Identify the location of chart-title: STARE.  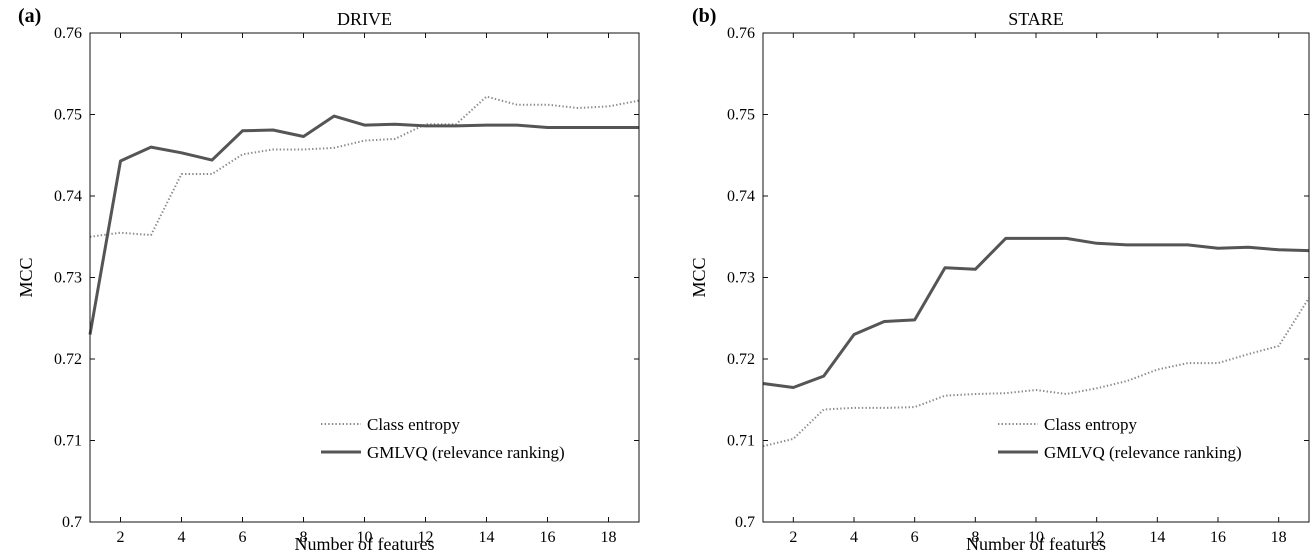
(1036, 19).